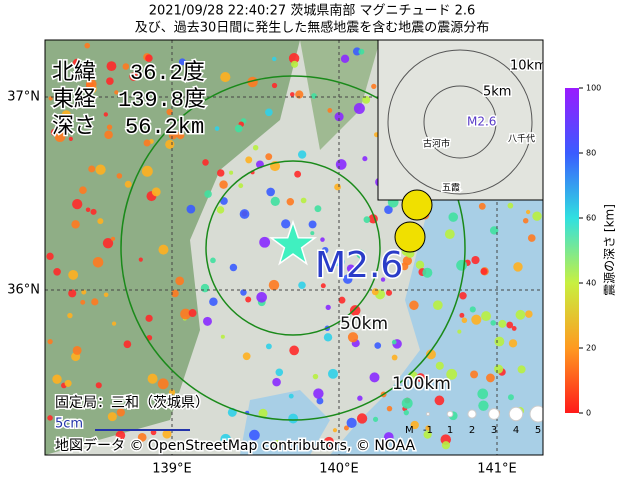  What do you see at coordinates (74, 127) in the screenshot?
I see `depth-label: 深さ` at bounding box center [74, 127].